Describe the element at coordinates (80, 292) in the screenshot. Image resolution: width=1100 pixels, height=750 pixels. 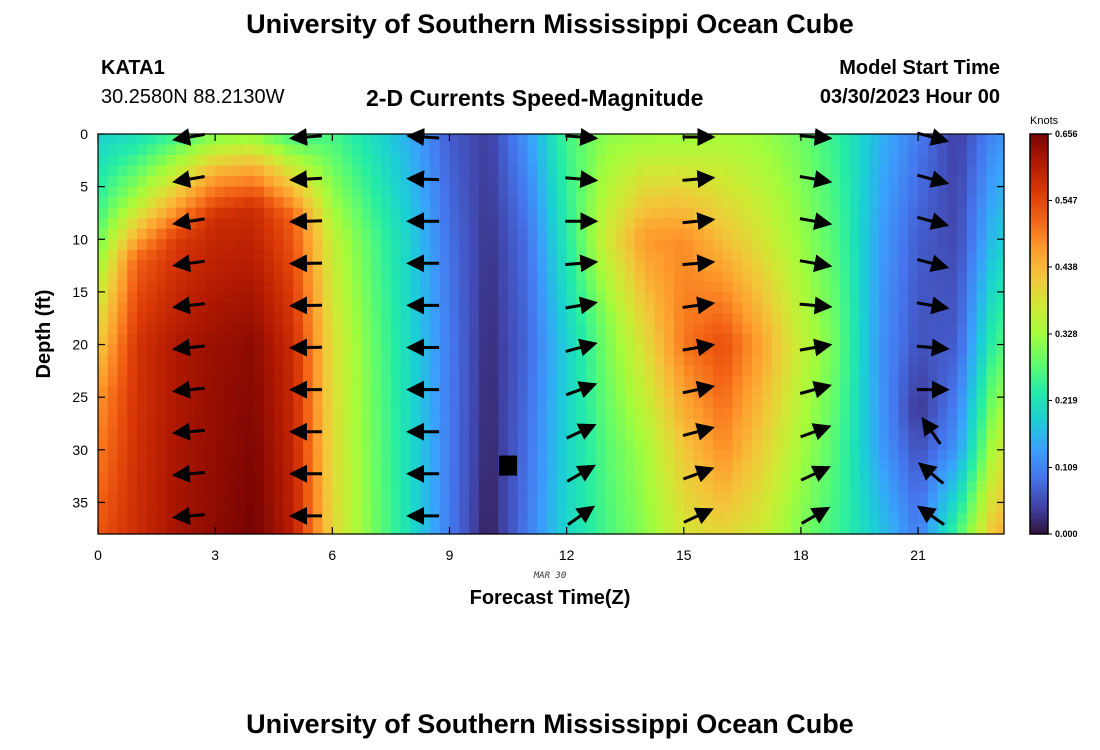
I see `y-tick-label: 15` at that location.